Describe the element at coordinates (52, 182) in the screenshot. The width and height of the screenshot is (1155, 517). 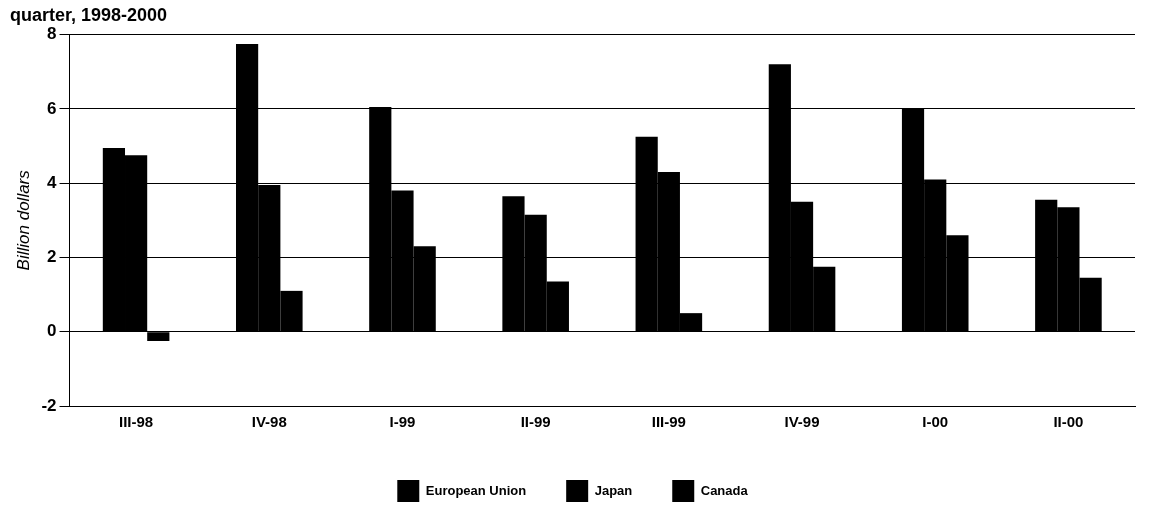
I see `y-tick-label: 4` at that location.